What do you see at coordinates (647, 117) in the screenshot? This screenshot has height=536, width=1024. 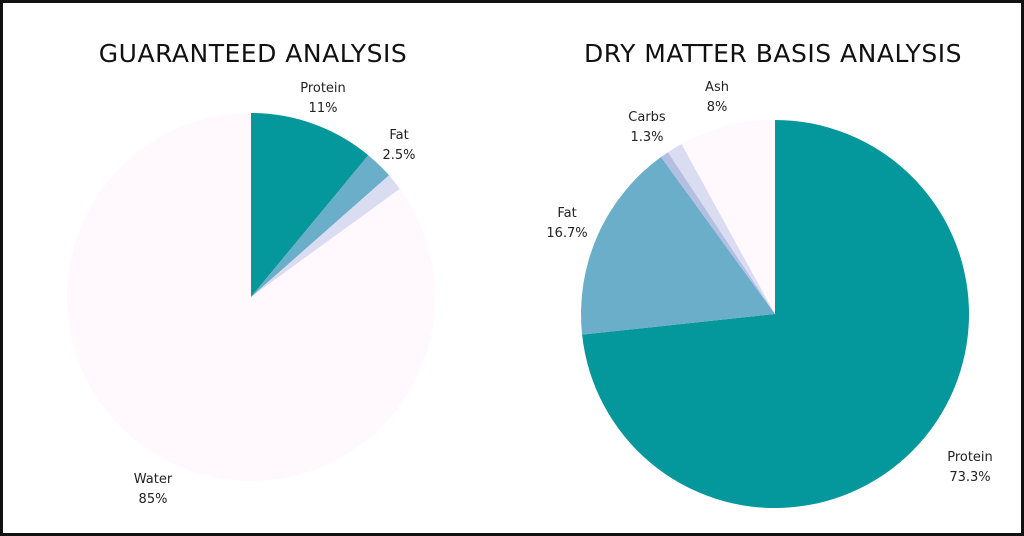 I see `dry-matter-label-carbs: Carbs` at bounding box center [647, 117].